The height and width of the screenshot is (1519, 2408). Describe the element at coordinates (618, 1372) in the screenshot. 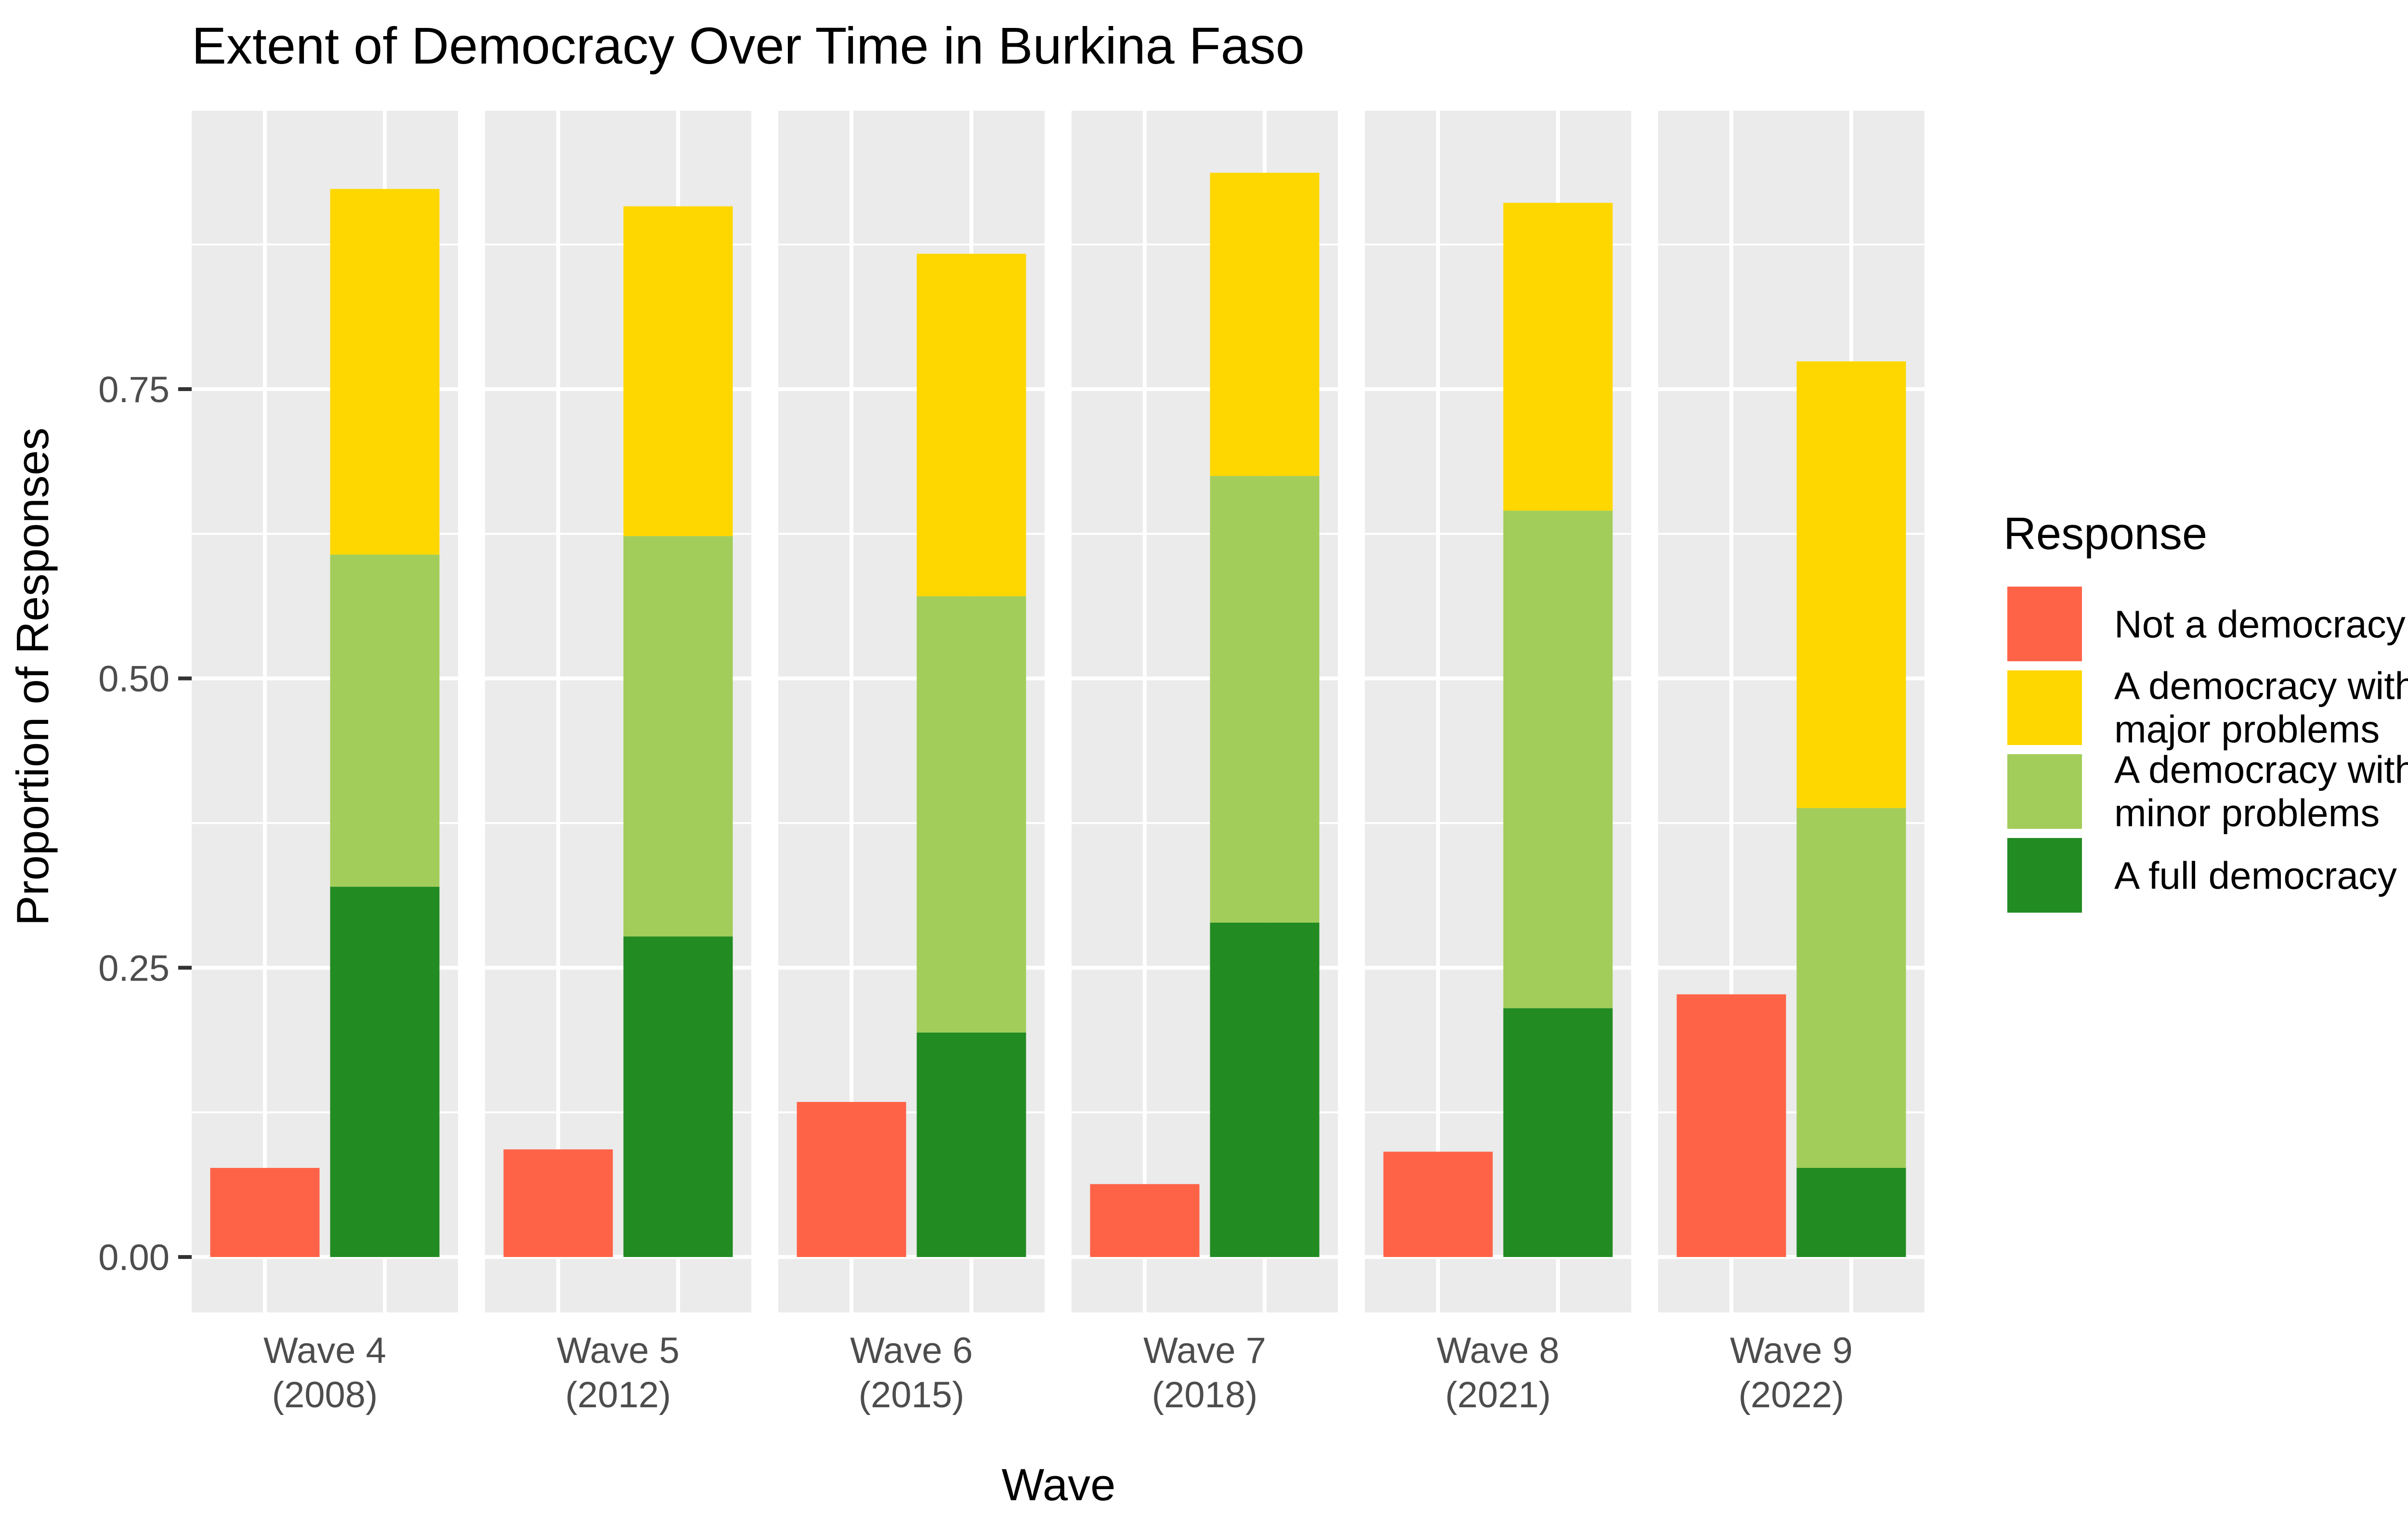

I see `x-tick-label: Wave 5 (2012)` at that location.